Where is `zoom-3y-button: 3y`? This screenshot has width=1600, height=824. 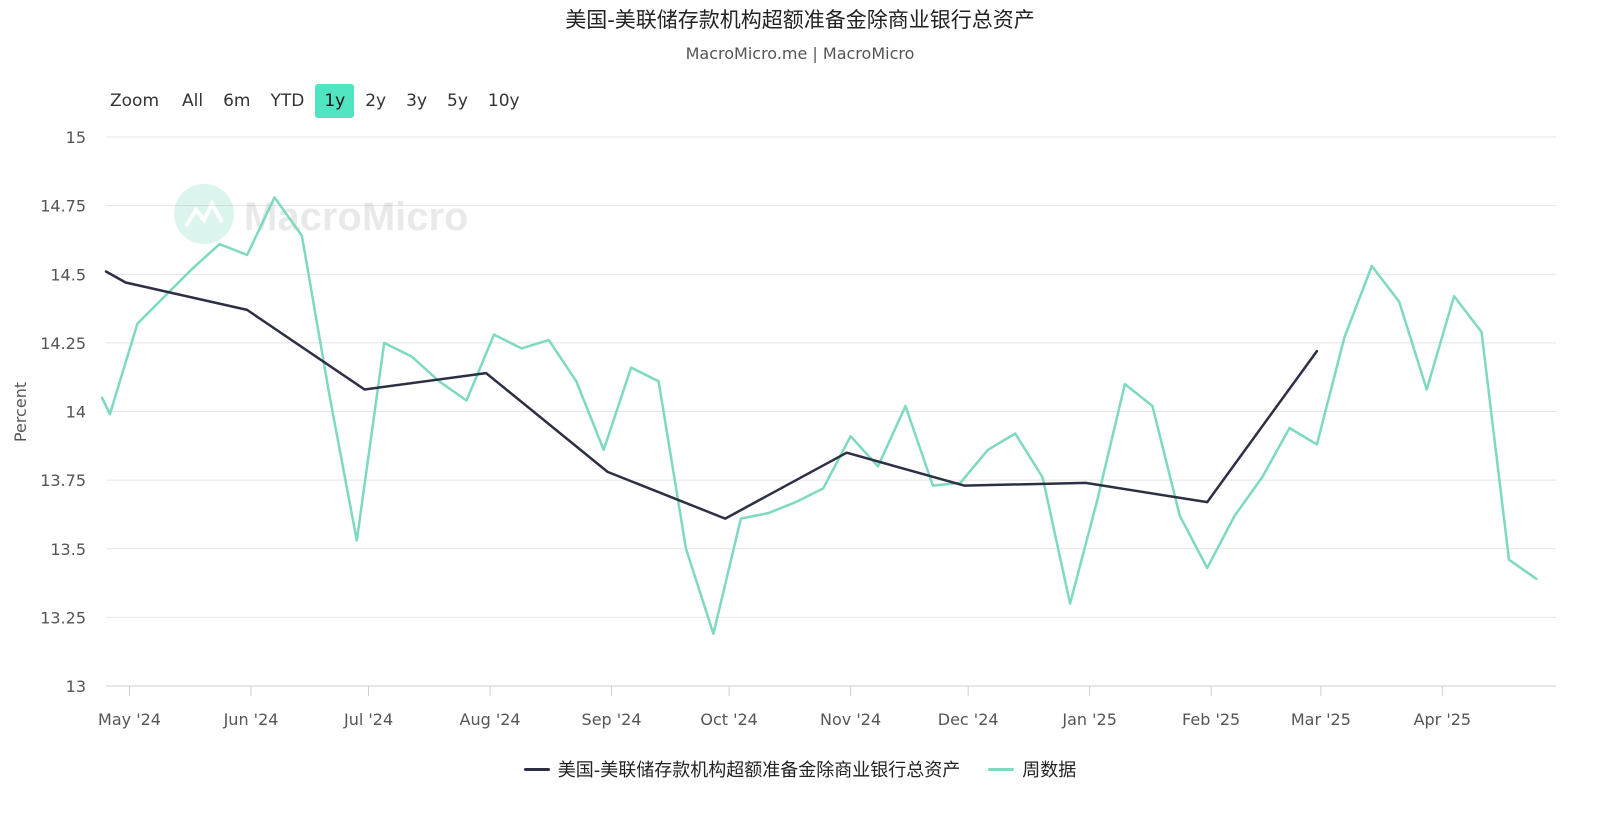
zoom-3y-button: 3y is located at coordinates (417, 101).